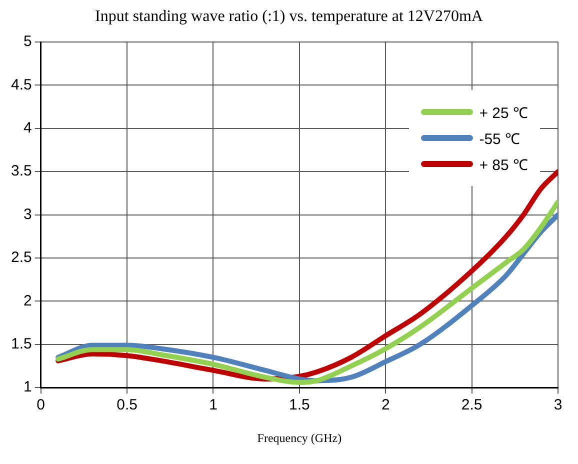  What do you see at coordinates (299, 437) in the screenshot?
I see `x-axis-title: Frequency (GHz)` at bounding box center [299, 437].